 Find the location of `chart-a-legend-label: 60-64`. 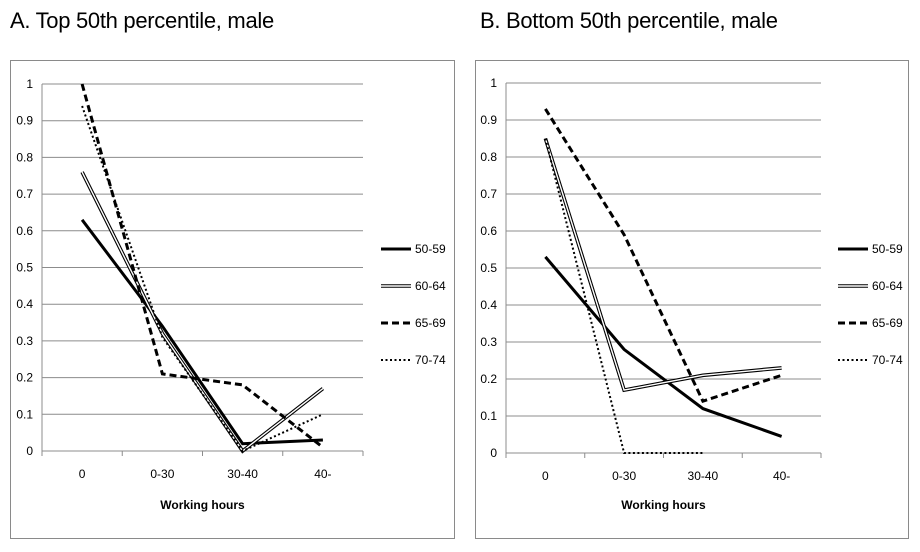

chart-a-legend-label: 60-64 is located at coordinates (430, 286).